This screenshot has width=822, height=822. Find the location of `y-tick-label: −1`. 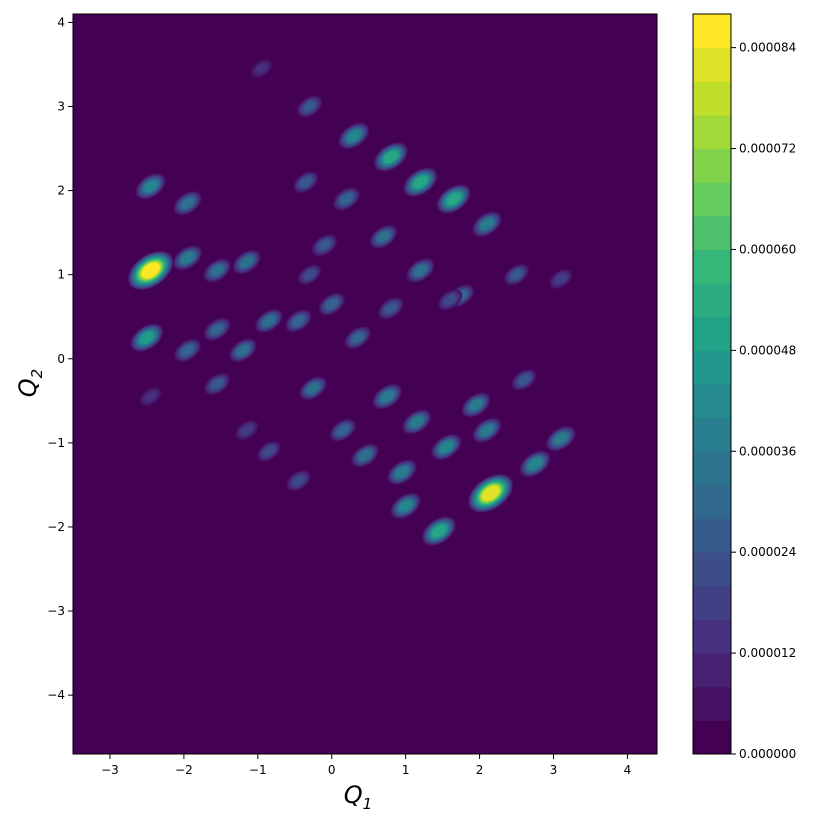

y-tick-label: −1 is located at coordinates (56, 443).